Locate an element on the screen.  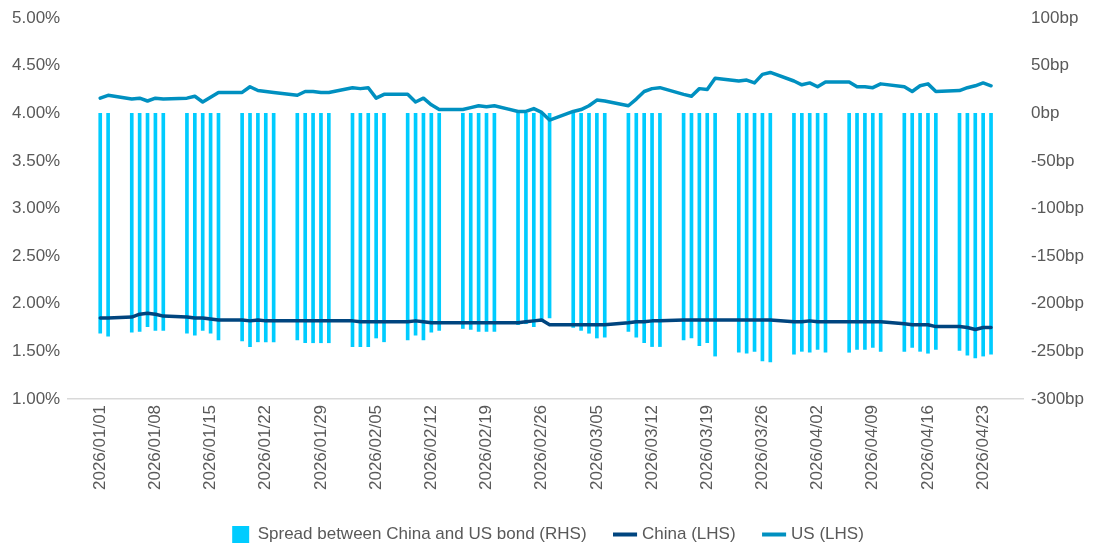
y-tick-label: 5.00% is located at coordinates (36, 17).